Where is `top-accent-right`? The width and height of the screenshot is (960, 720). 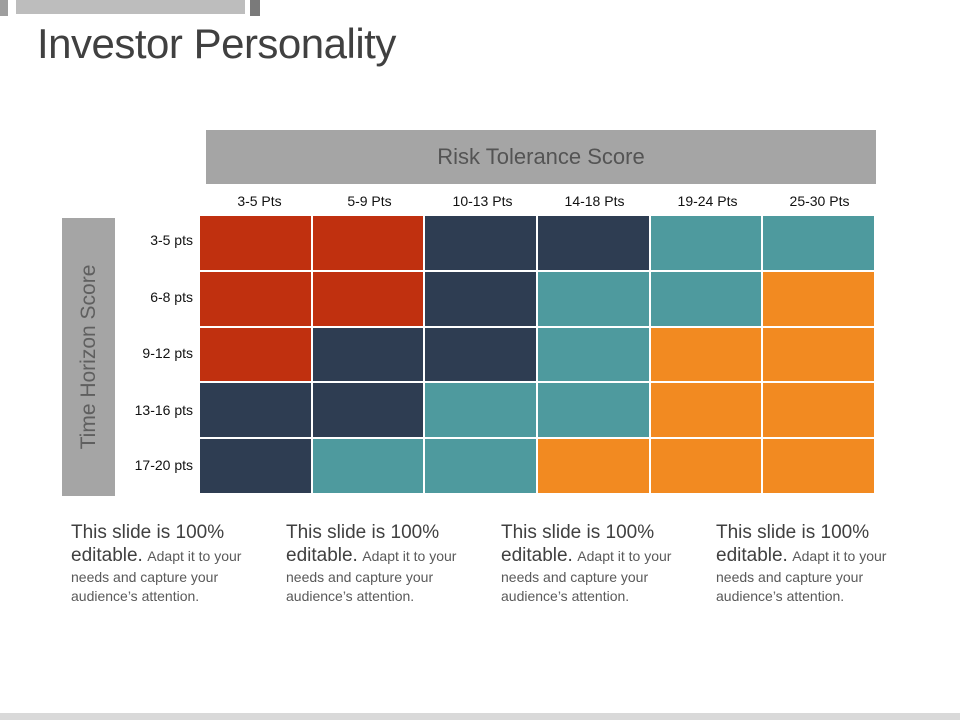 top-accent-right is located at coordinates (255, 8).